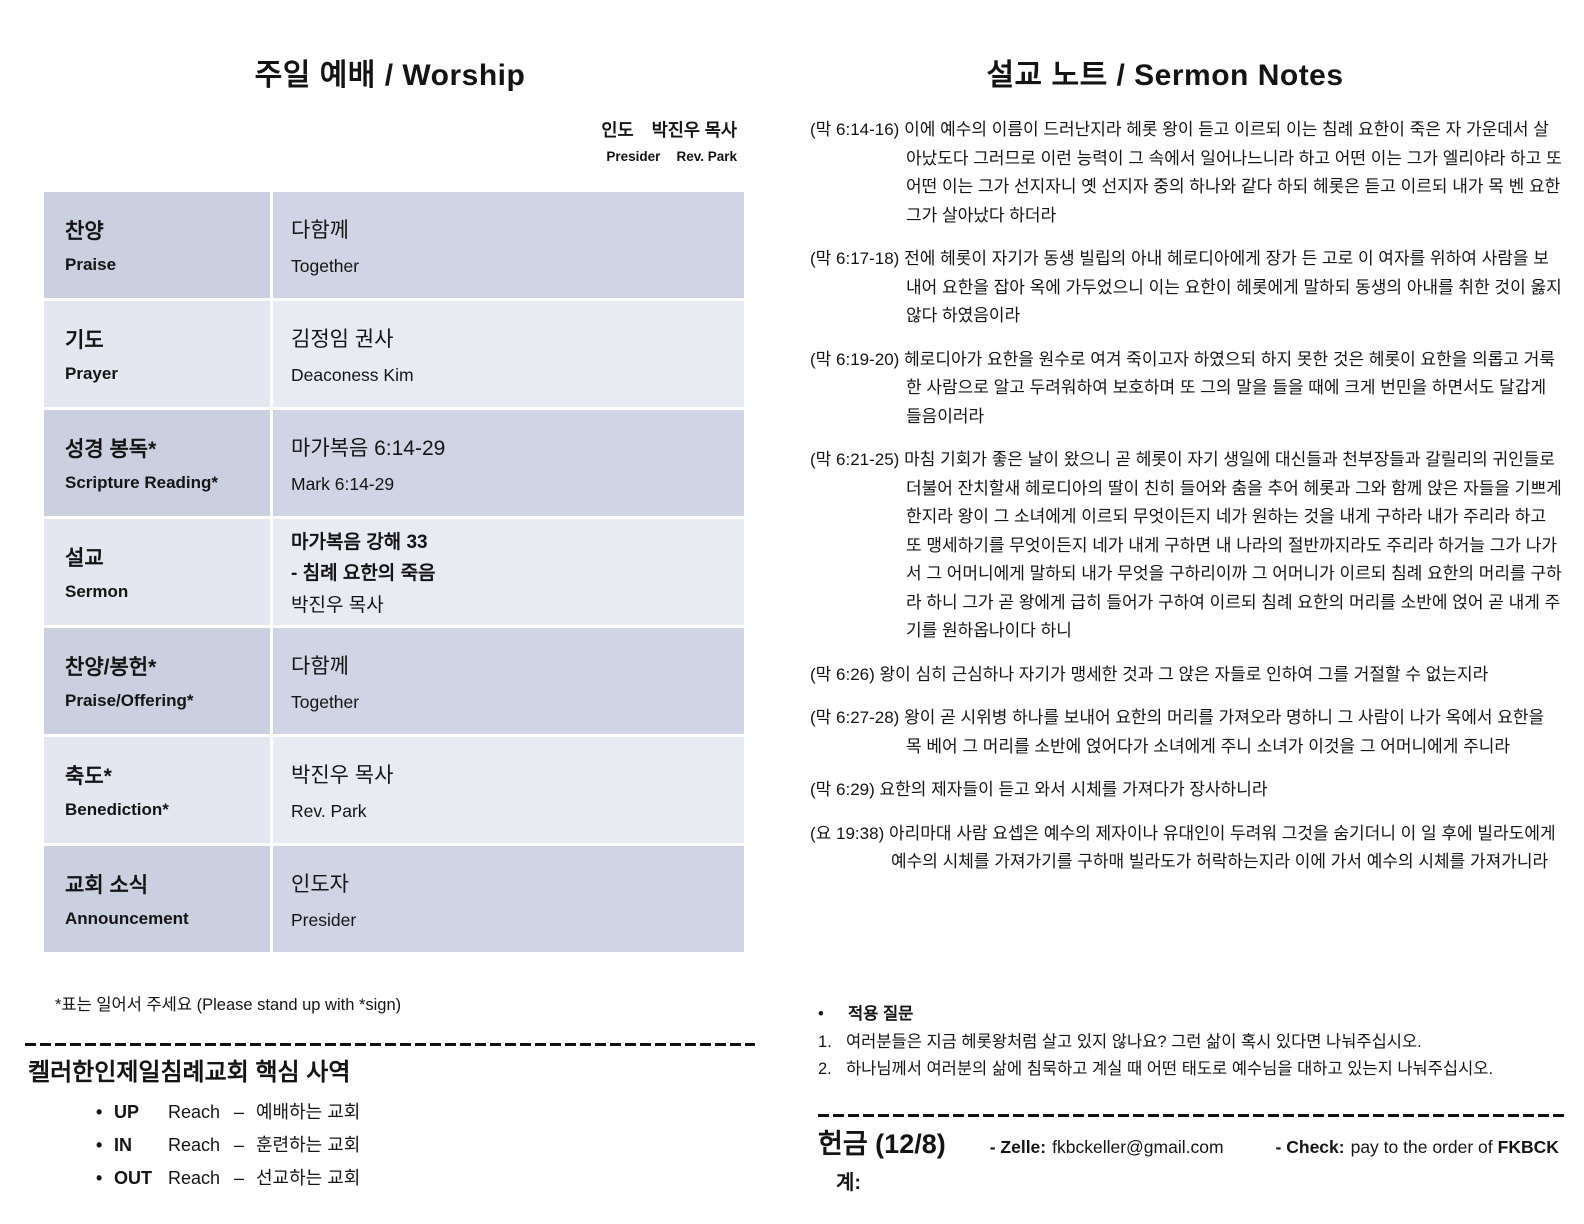  What do you see at coordinates (157, 354) in the screenshot?
I see `table-label-prayer: 기도 Prayer` at bounding box center [157, 354].